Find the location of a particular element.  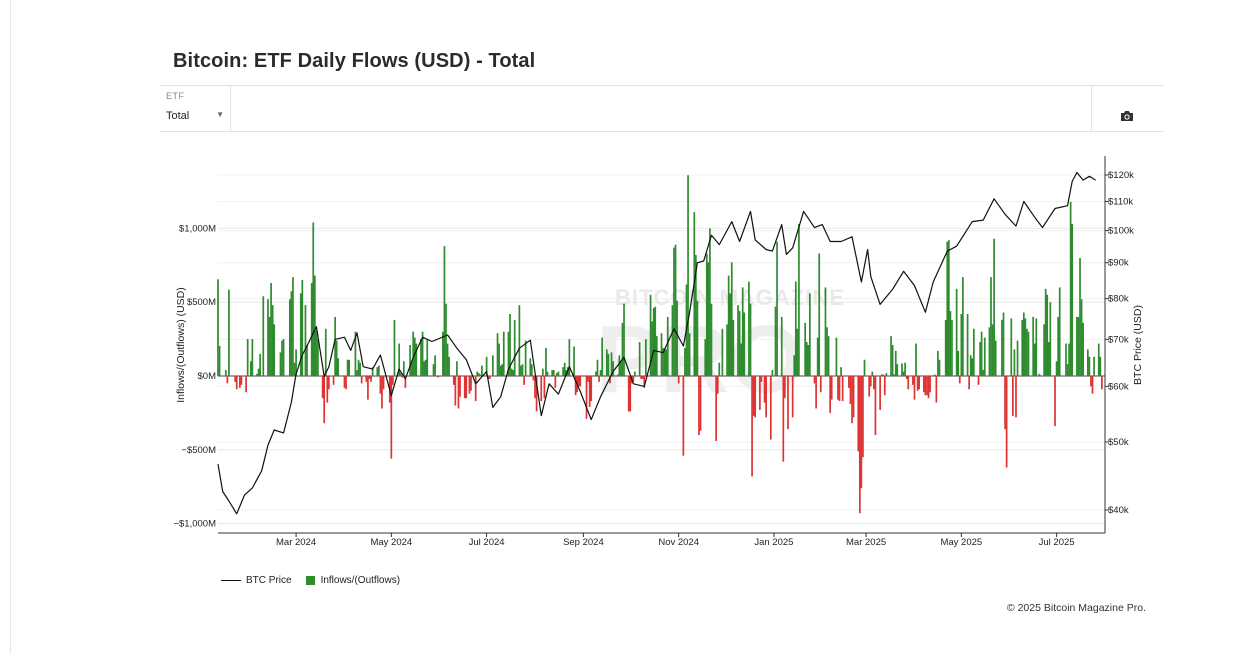

chart-title: Bitcoin: ETF Daily Flows (USD) - Total is located at coordinates (354, 61).